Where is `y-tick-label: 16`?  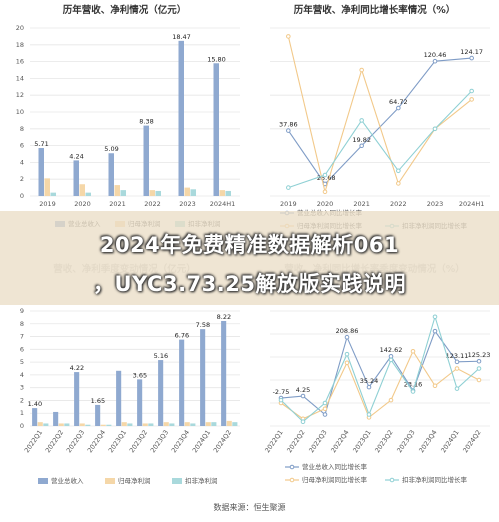
y-tick-label: 16 is located at coordinates (20, 62).